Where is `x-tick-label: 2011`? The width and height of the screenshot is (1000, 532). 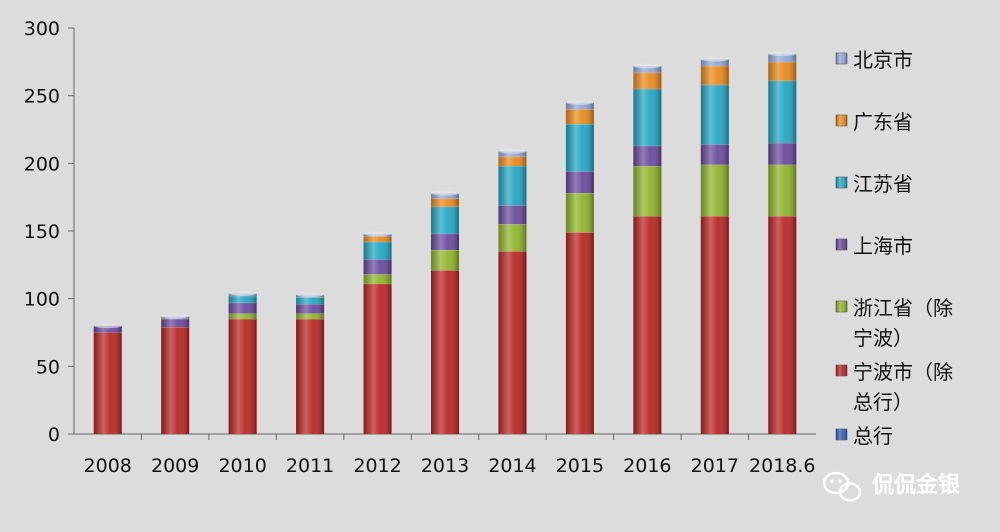
x-tick-label: 2011 is located at coordinates (310, 466).